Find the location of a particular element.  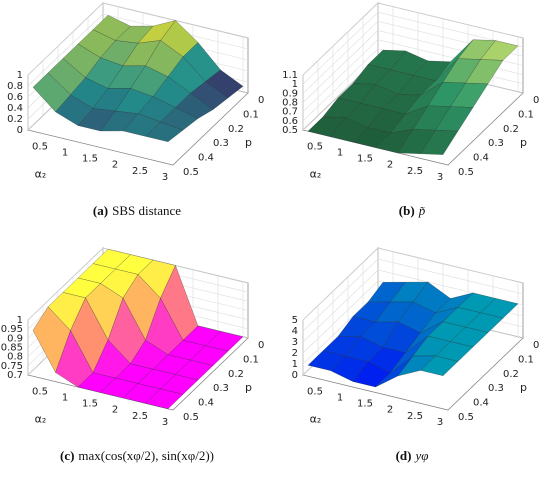

z-tick-label: 0.2 is located at coordinates (15, 119).